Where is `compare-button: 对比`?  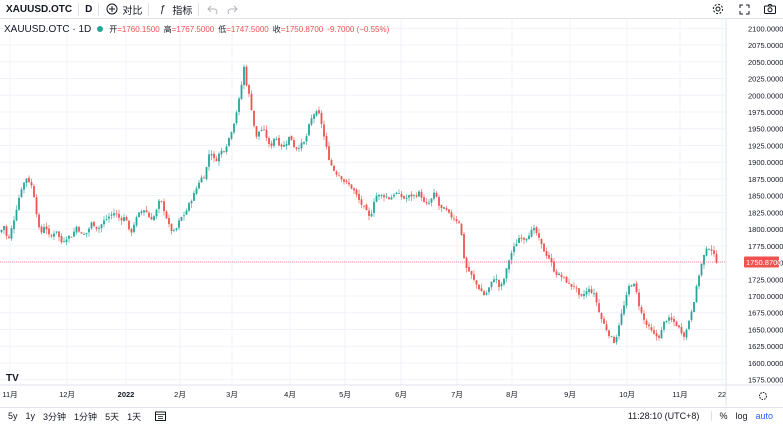 compare-button: 对比 is located at coordinates (123, 9).